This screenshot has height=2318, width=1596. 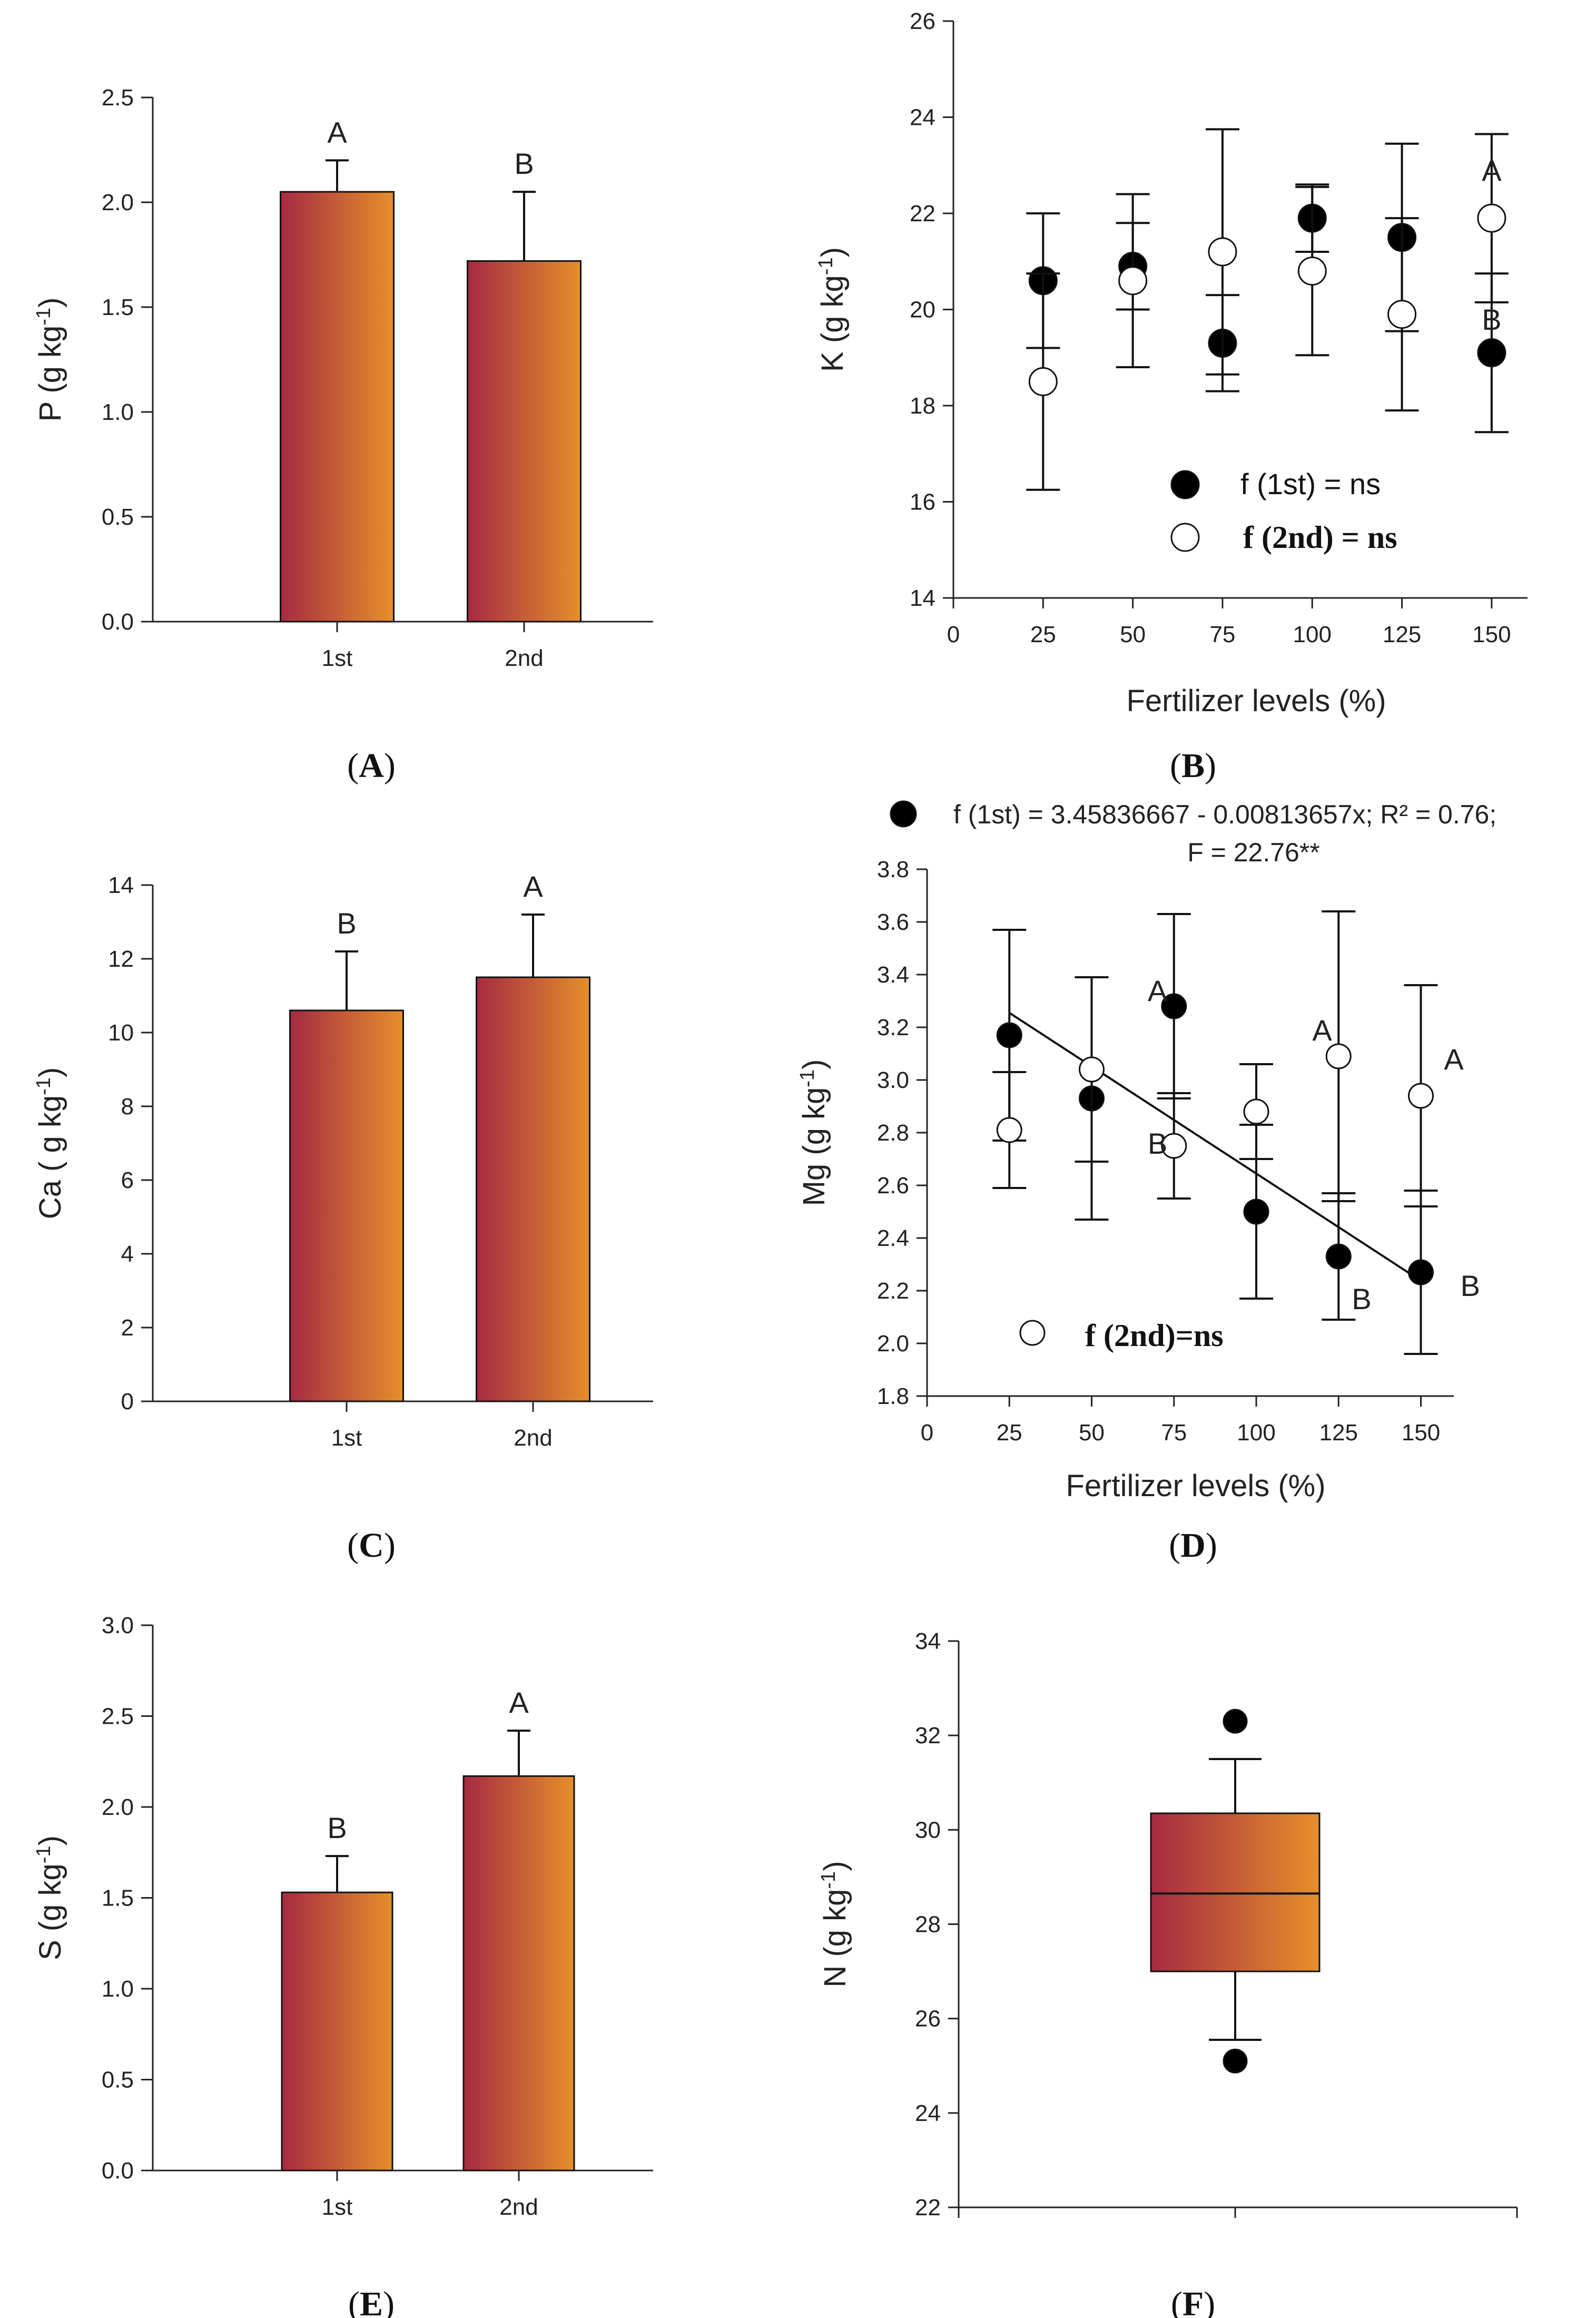 What do you see at coordinates (835, 1938) in the screenshot?
I see `y-axis-label-main: N (g kg` at bounding box center [835, 1938].